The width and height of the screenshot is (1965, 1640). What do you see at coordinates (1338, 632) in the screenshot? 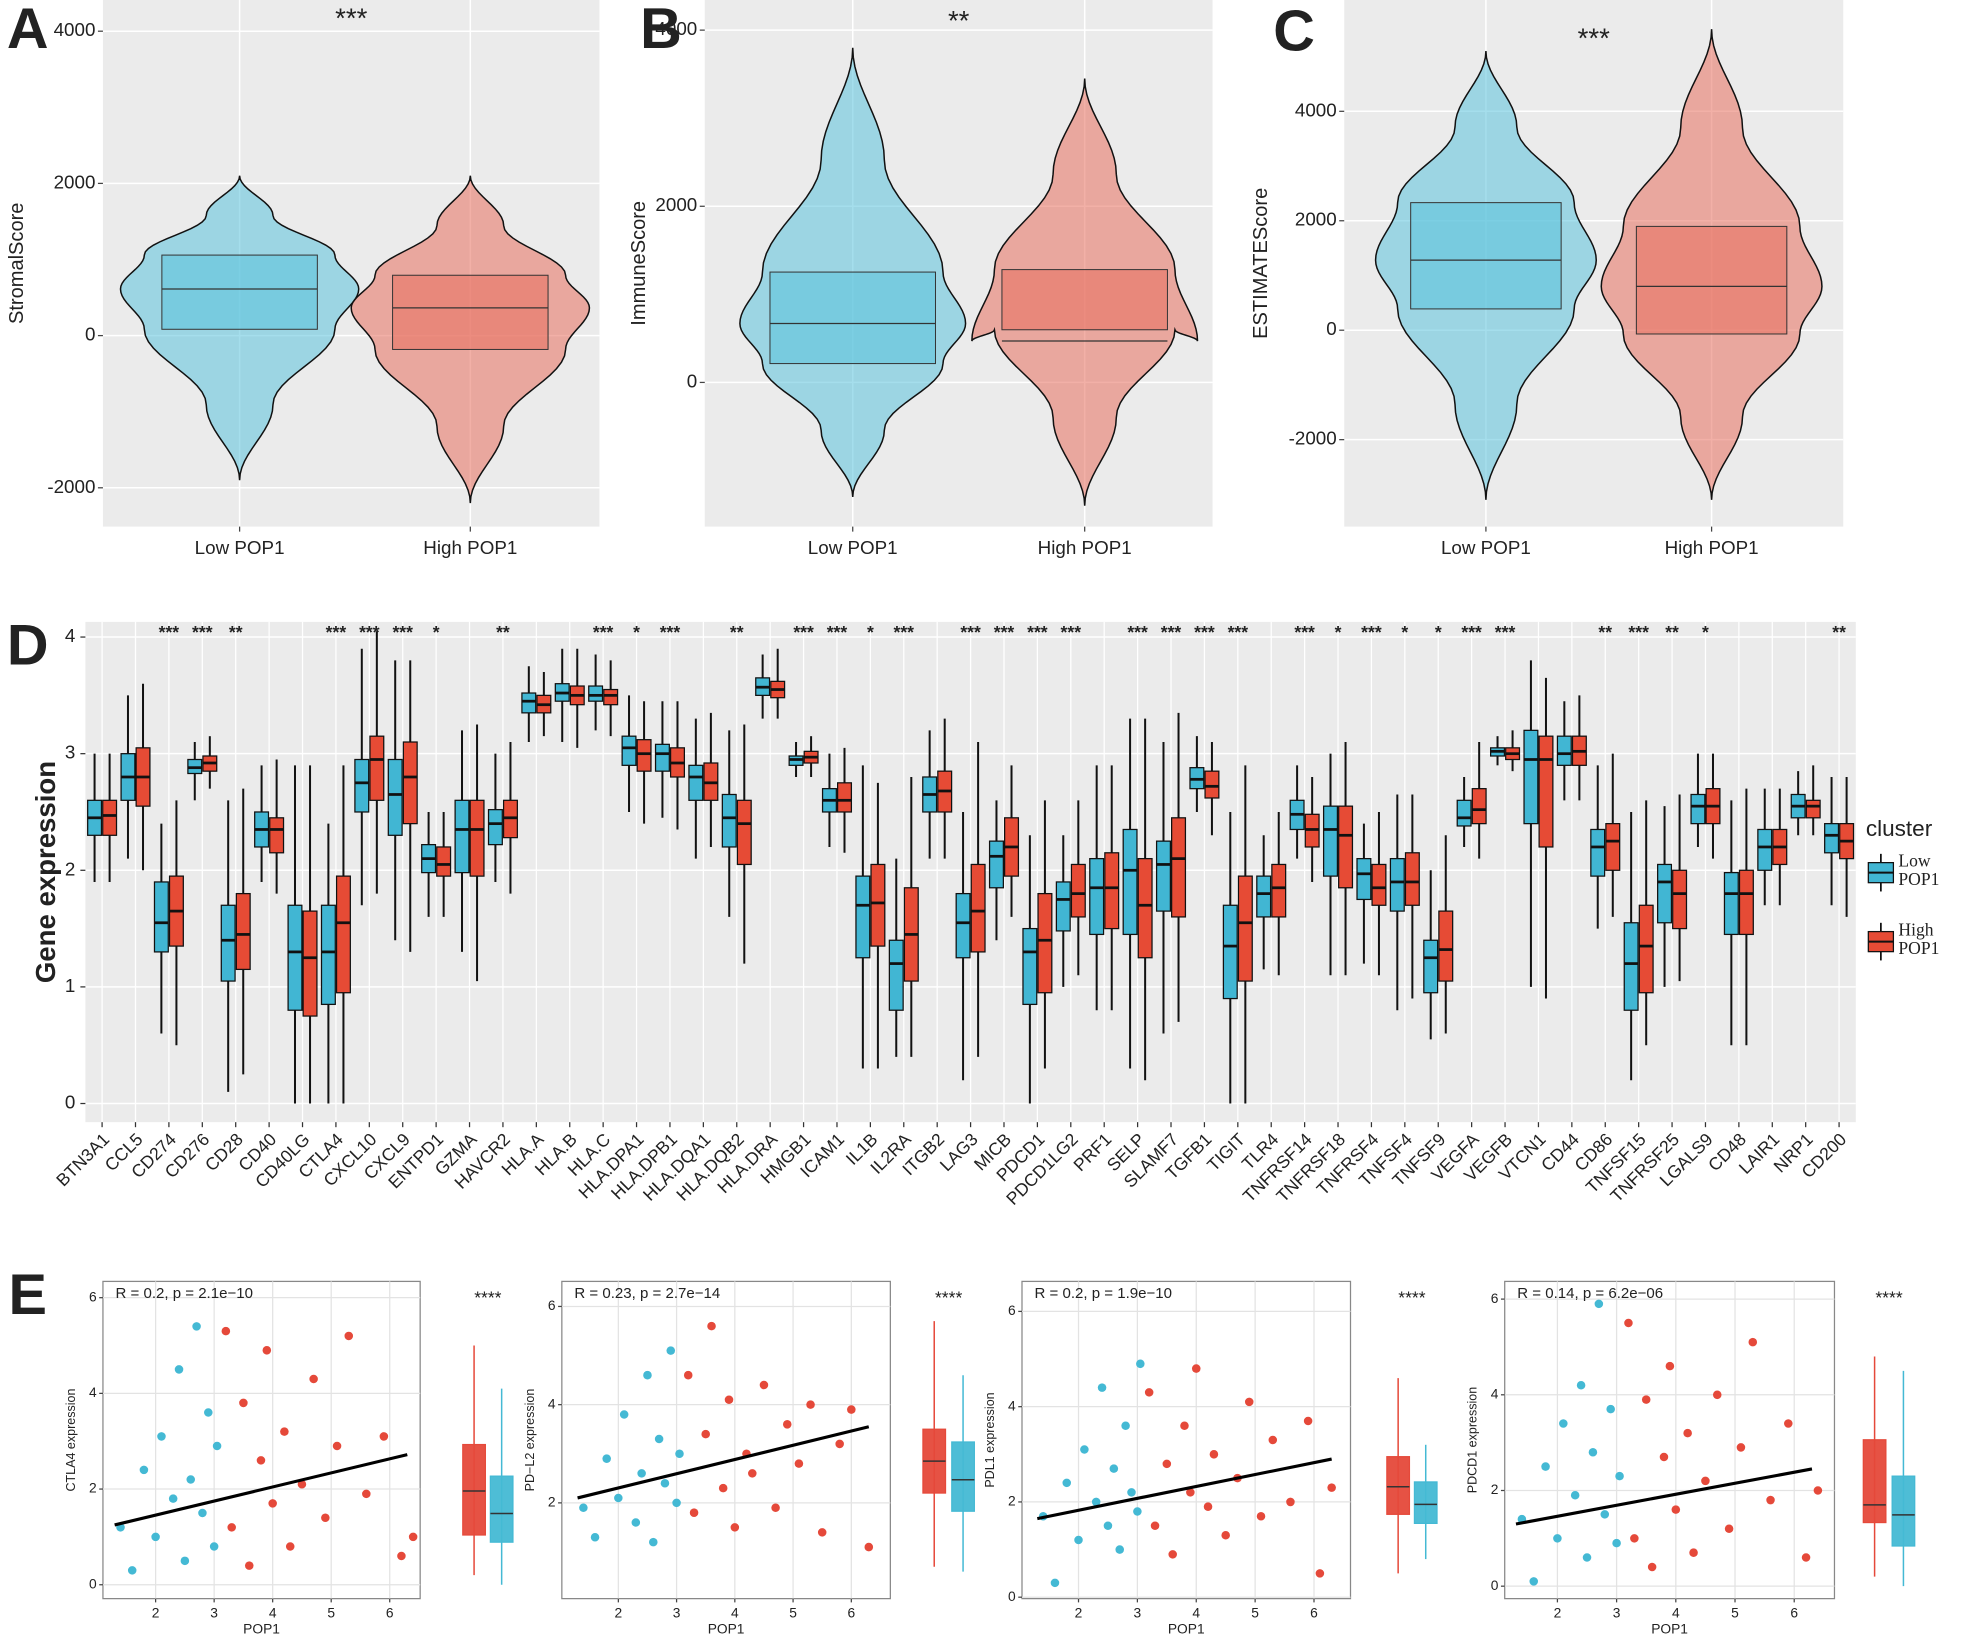
I see `significance: *` at bounding box center [1338, 632].